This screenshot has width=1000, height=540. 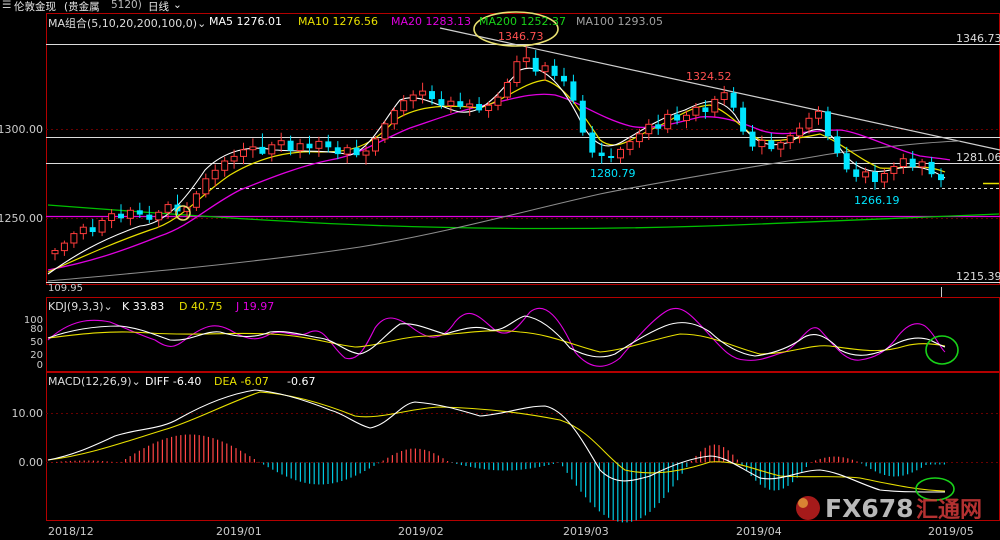 I want to click on kdj-indicator-name: KDJ(9,3,3), so click(x=76, y=306).